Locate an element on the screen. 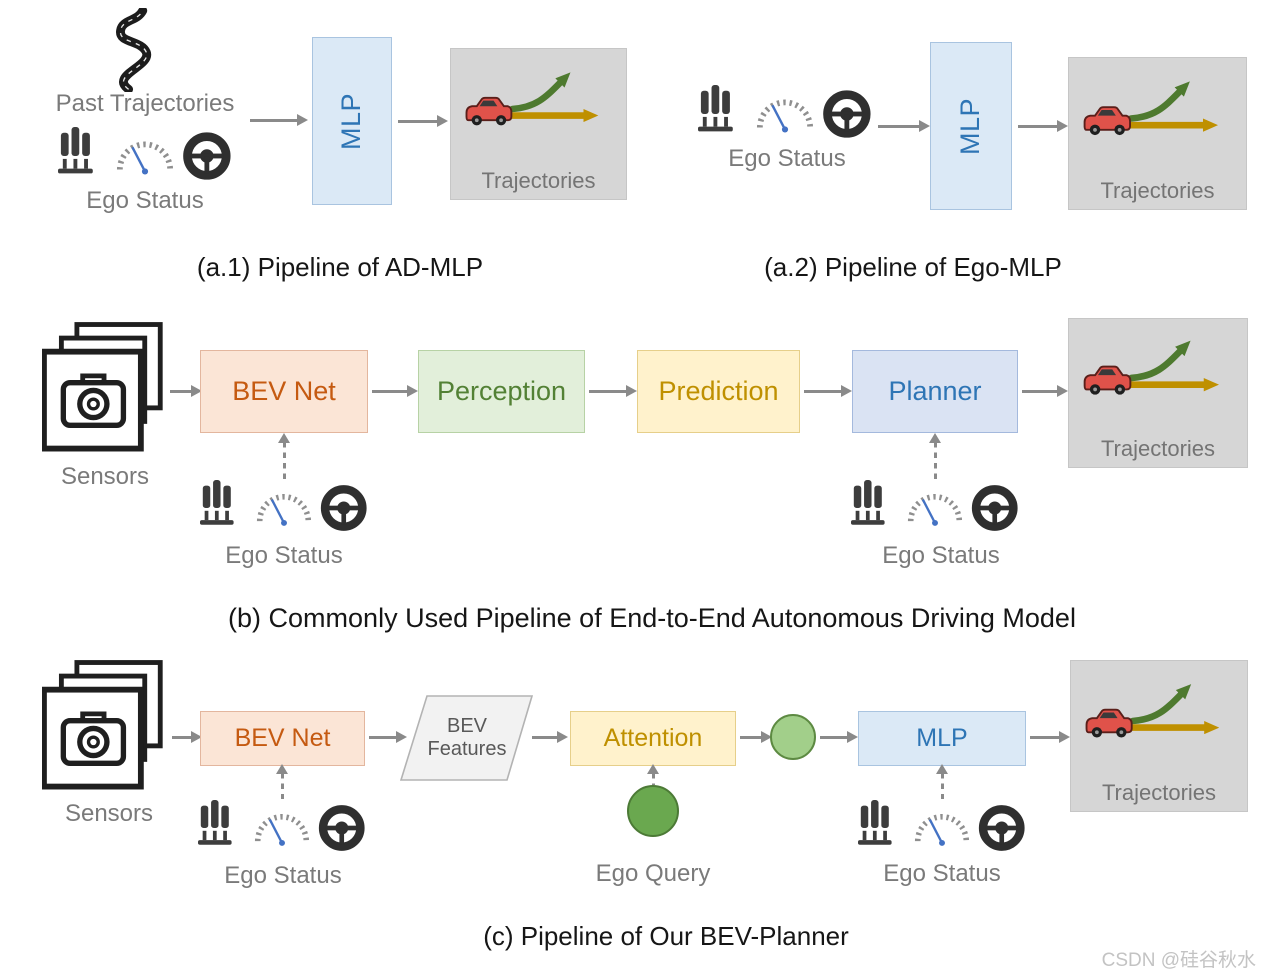 The image size is (1282, 978). bev-features-shape: BEV Features is located at coordinates (466, 738).